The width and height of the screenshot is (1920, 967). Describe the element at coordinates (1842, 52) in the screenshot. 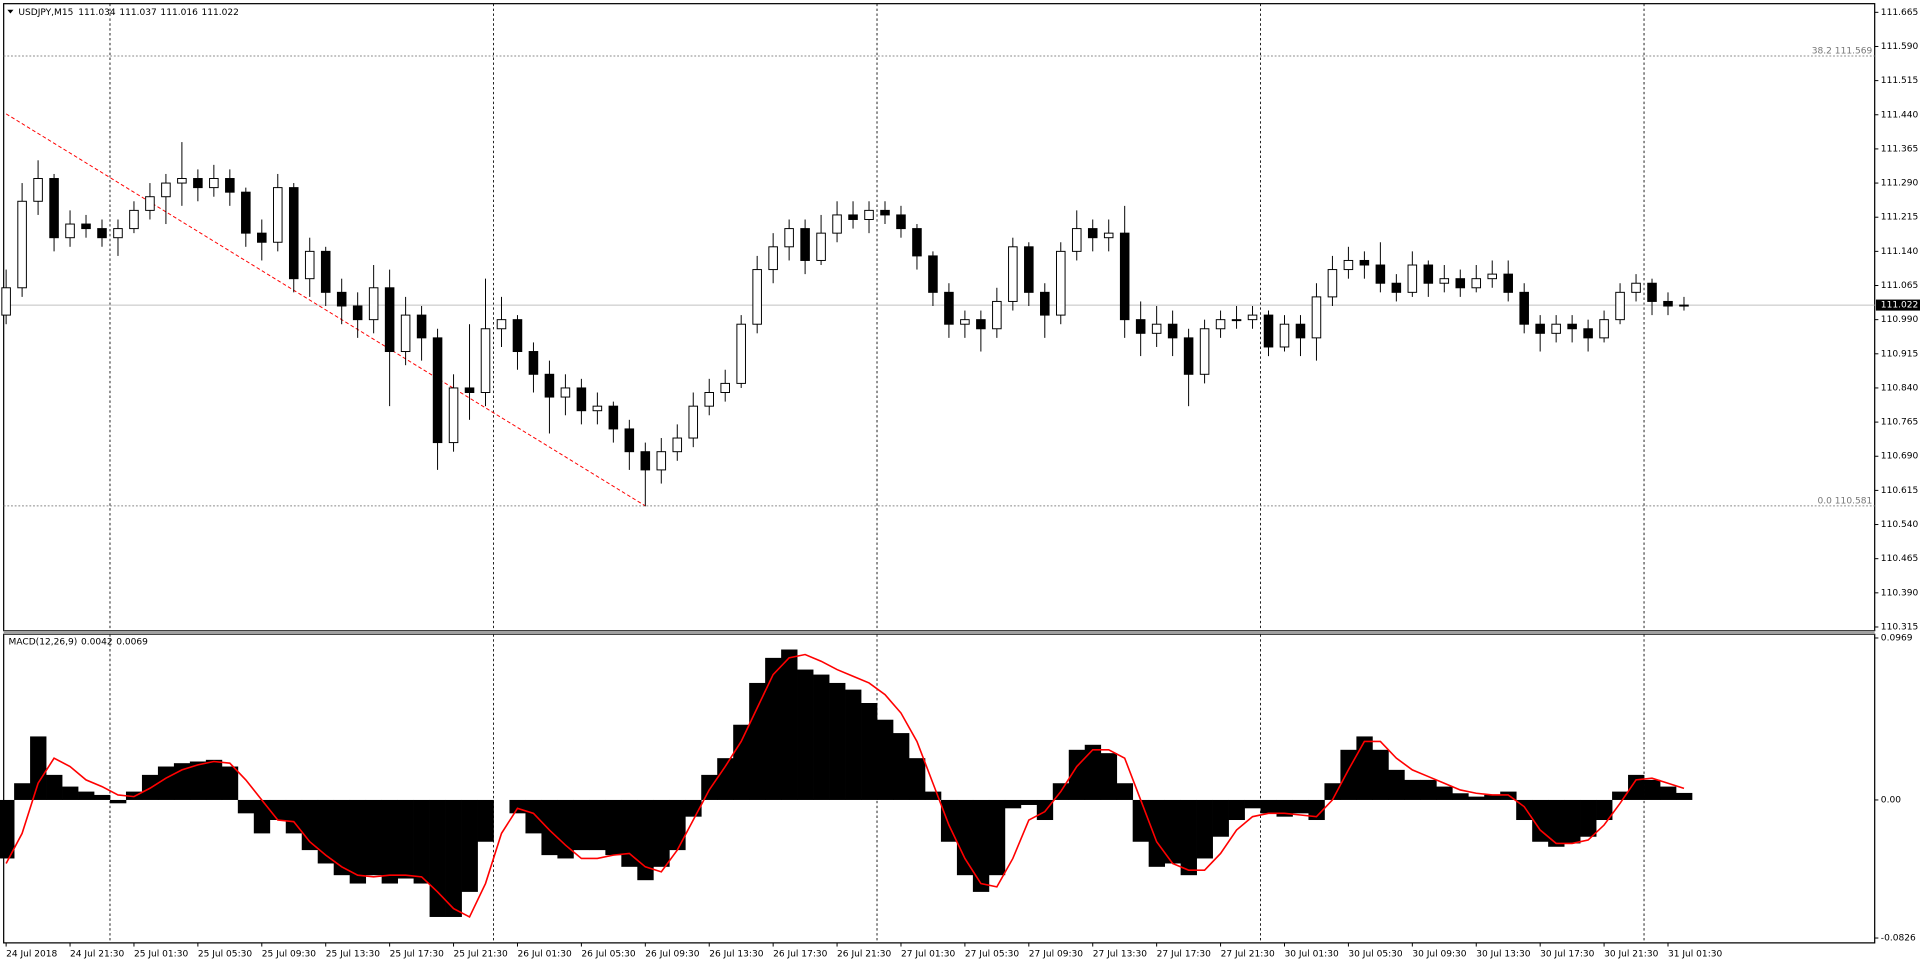

I see `fib-label: 38.2 111.569` at that location.